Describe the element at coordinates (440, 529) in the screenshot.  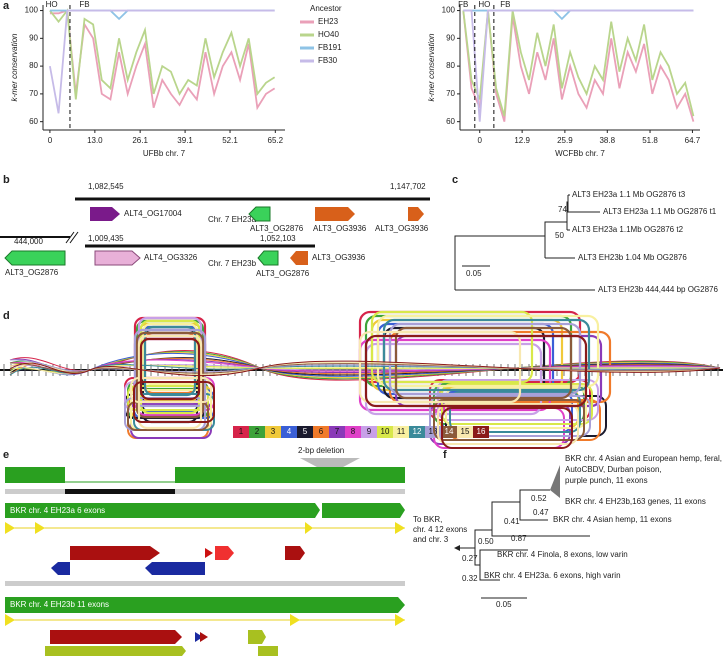
I see `outgroup-line: chr. 4 12 exons` at that location.